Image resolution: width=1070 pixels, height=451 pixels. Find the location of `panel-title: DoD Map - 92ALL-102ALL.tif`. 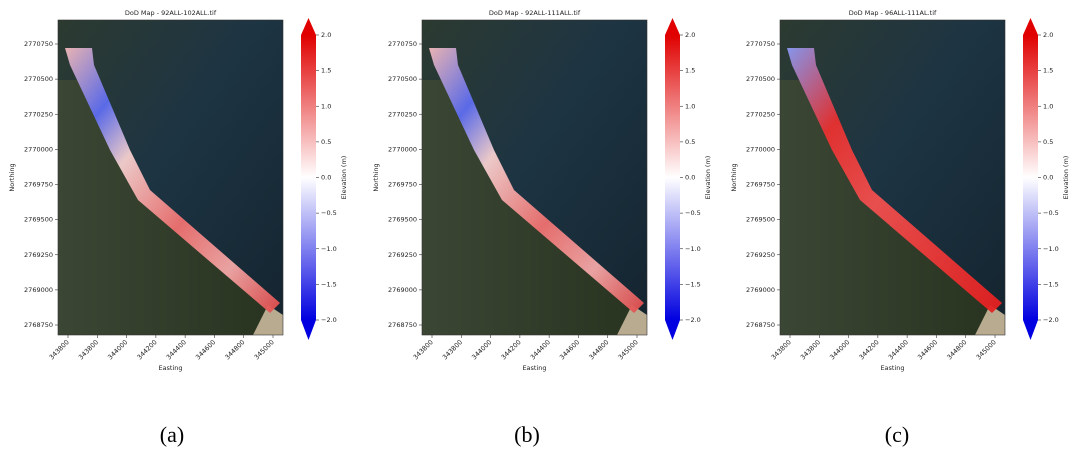

panel-title: DoD Map - 92ALL-102ALL.tif is located at coordinates (171, 13).